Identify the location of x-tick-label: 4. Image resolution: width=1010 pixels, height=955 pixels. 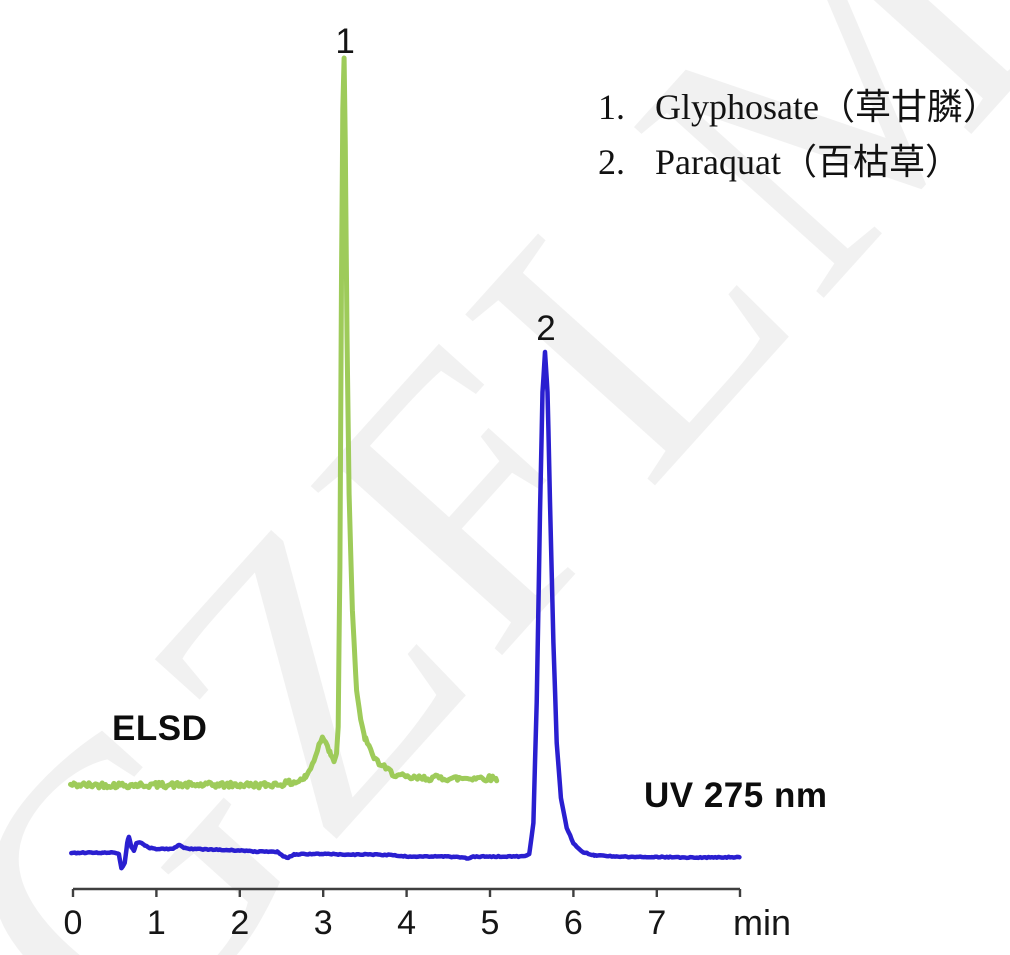
(407, 923).